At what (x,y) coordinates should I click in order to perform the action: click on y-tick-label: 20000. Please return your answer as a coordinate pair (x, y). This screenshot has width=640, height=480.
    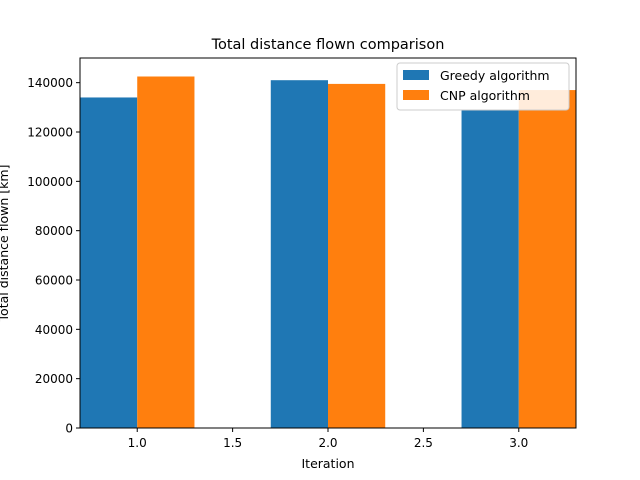
    Looking at the image, I should click on (54, 379).